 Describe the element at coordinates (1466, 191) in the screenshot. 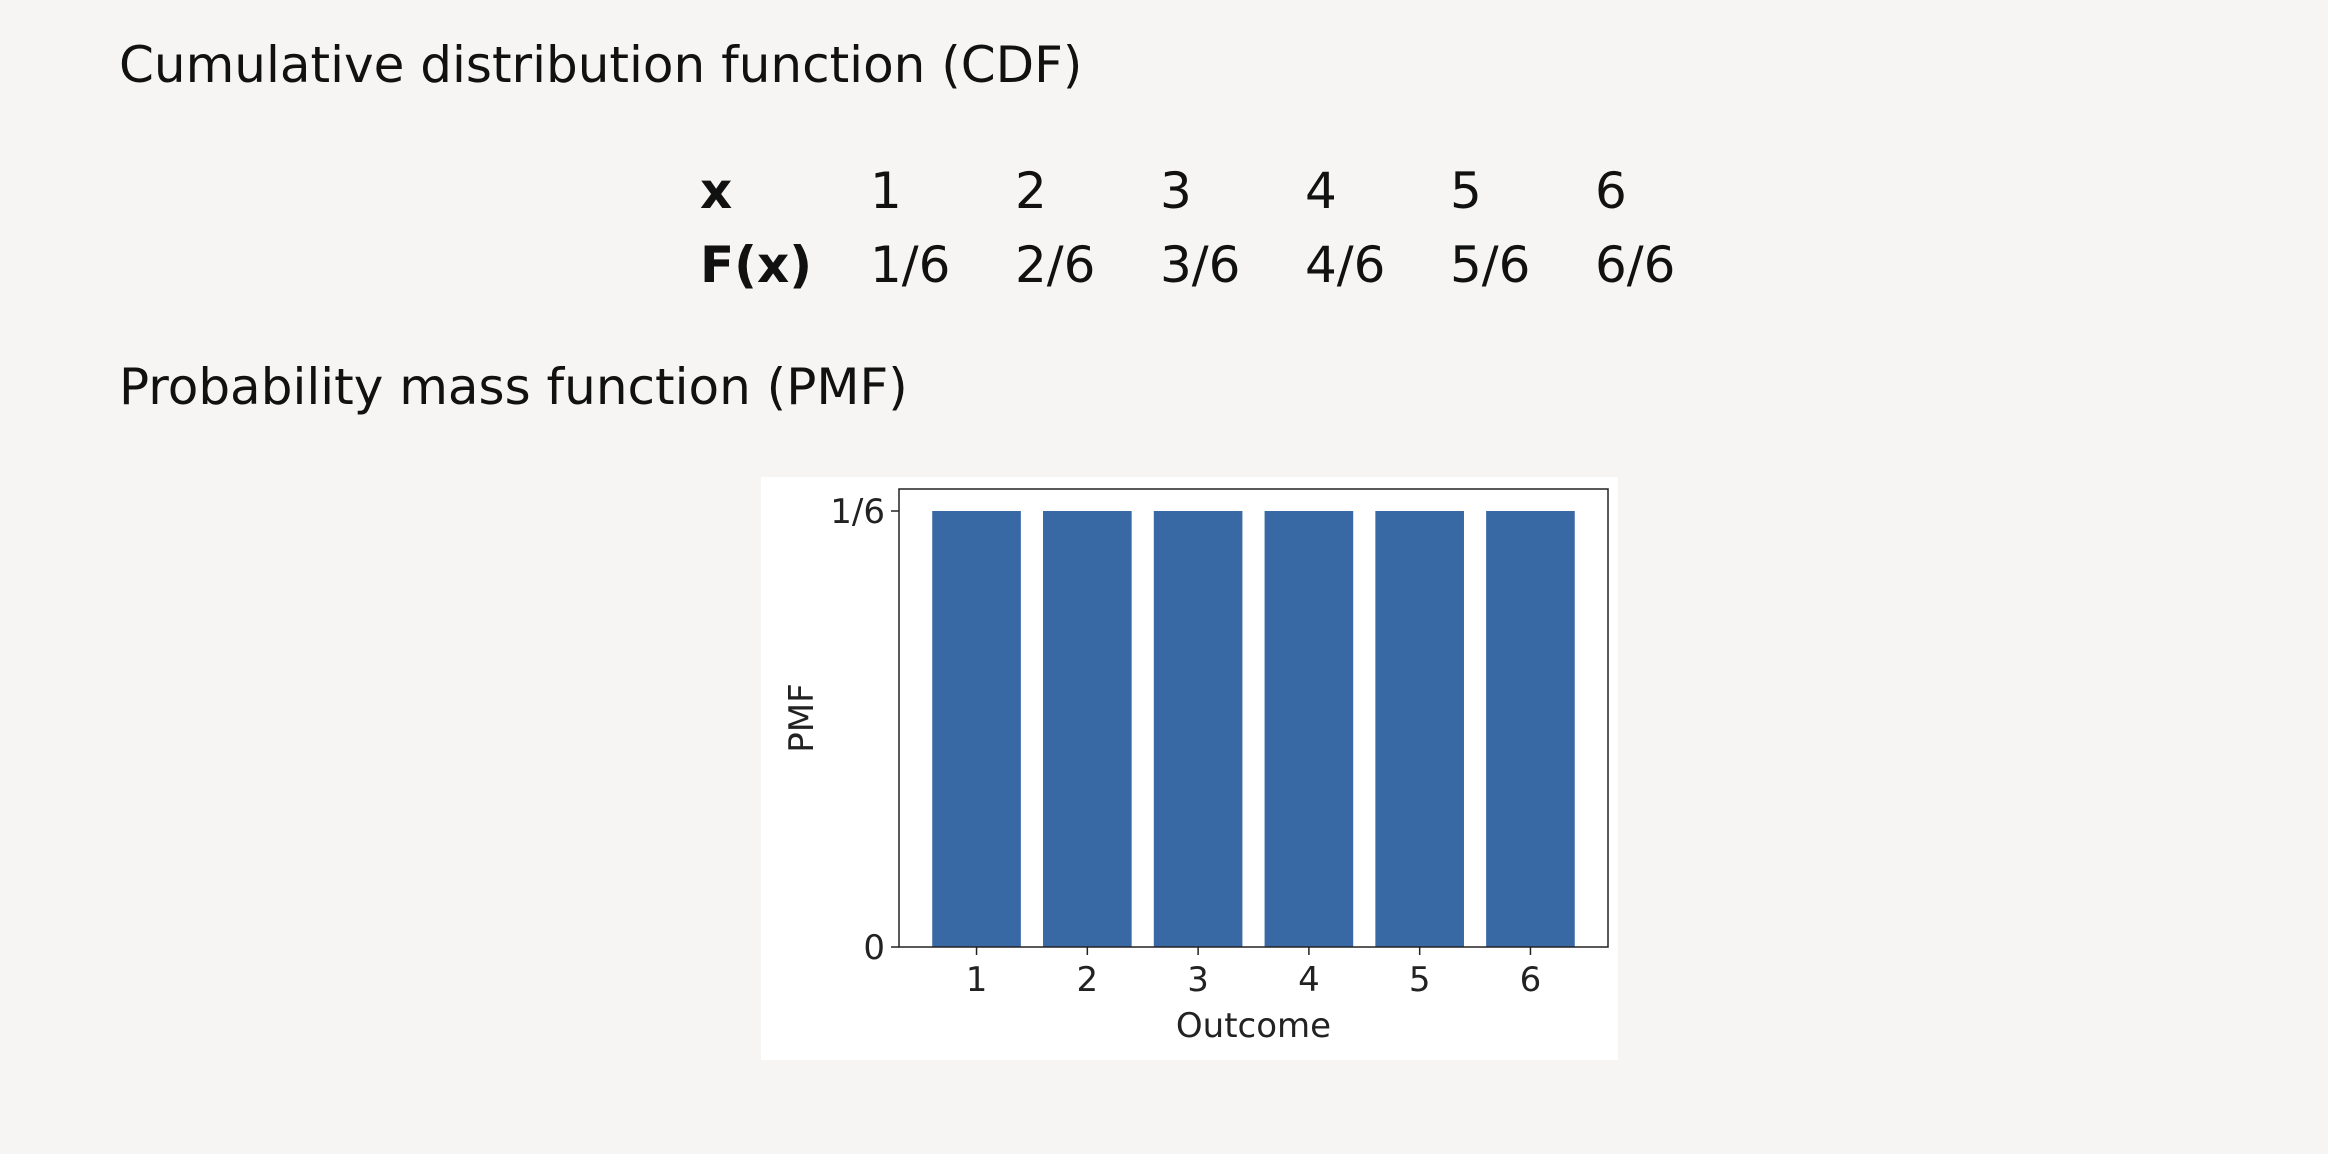

I see `cdf-x-value: 5` at that location.